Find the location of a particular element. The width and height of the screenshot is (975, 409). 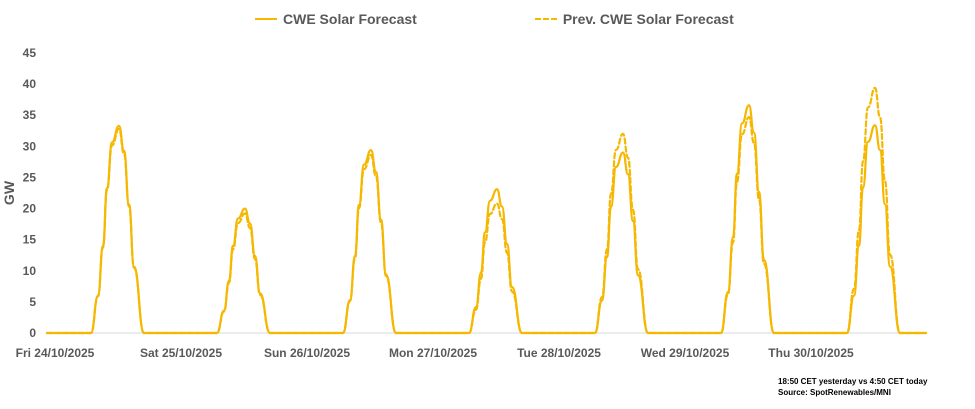

y-tick-label: 20 is located at coordinates (30, 209).